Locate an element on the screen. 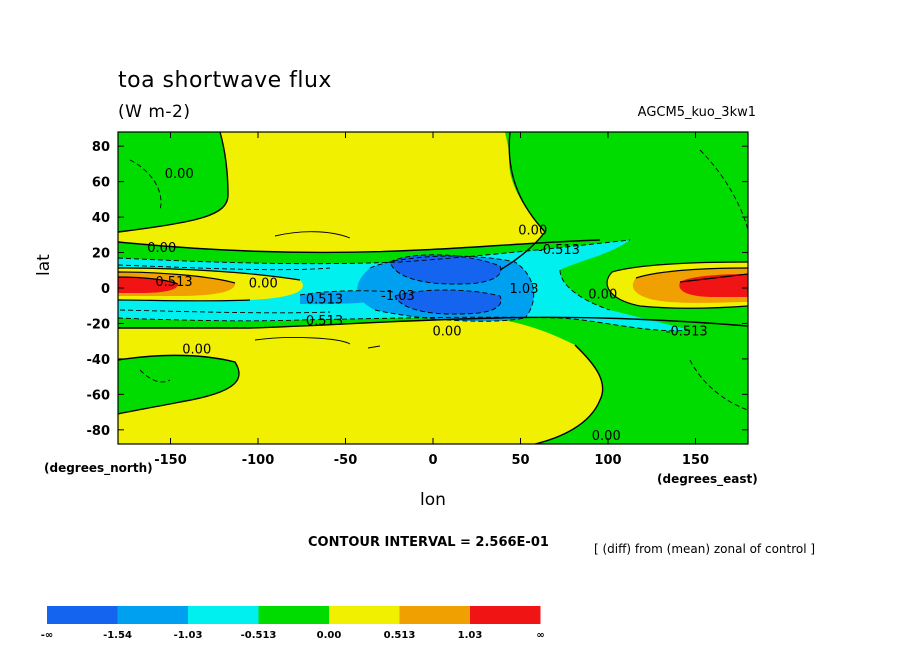  colorbar-label: -∞ is located at coordinates (47, 635).